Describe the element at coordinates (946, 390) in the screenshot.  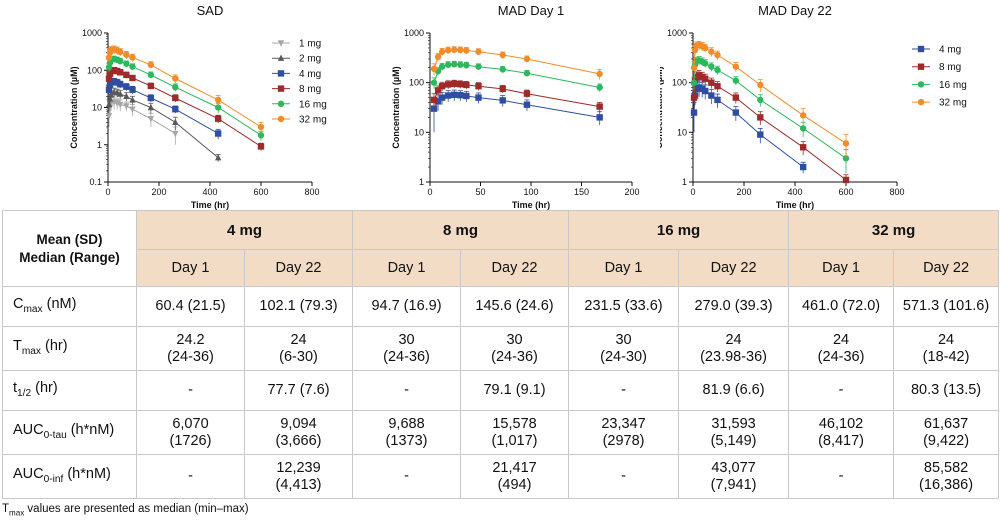
I see `cell-value: 80.3 (13.5)` at that location.